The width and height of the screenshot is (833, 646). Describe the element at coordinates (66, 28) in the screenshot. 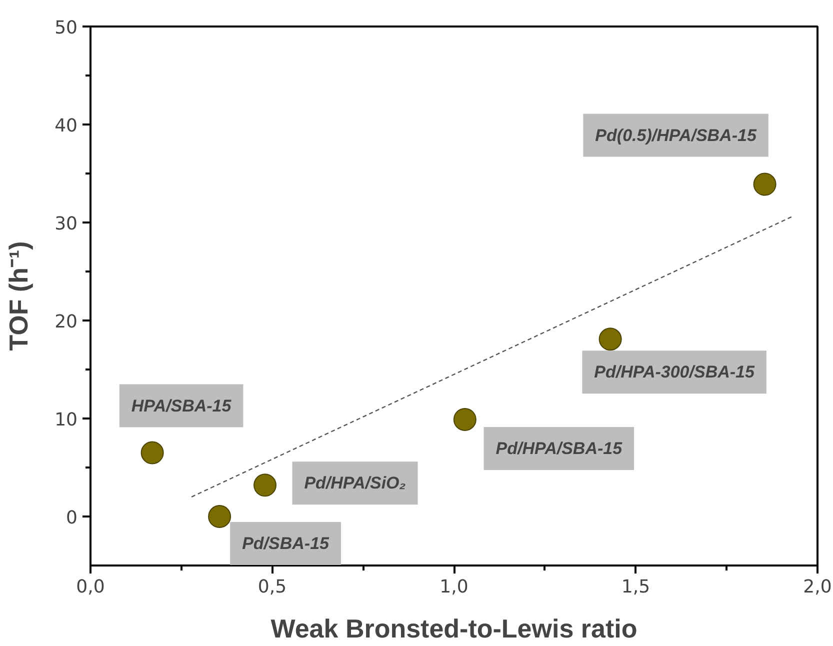

I see `y-tick-label: 50` at that location.